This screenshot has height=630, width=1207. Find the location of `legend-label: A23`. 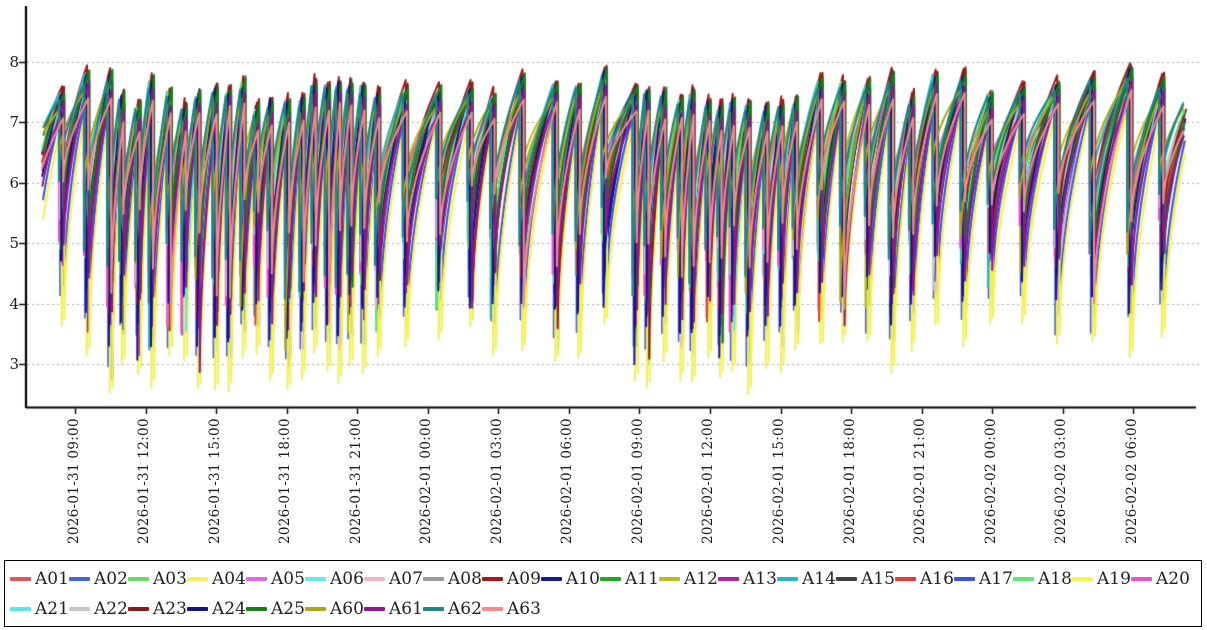

legend-label: A23 is located at coordinates (170, 609).